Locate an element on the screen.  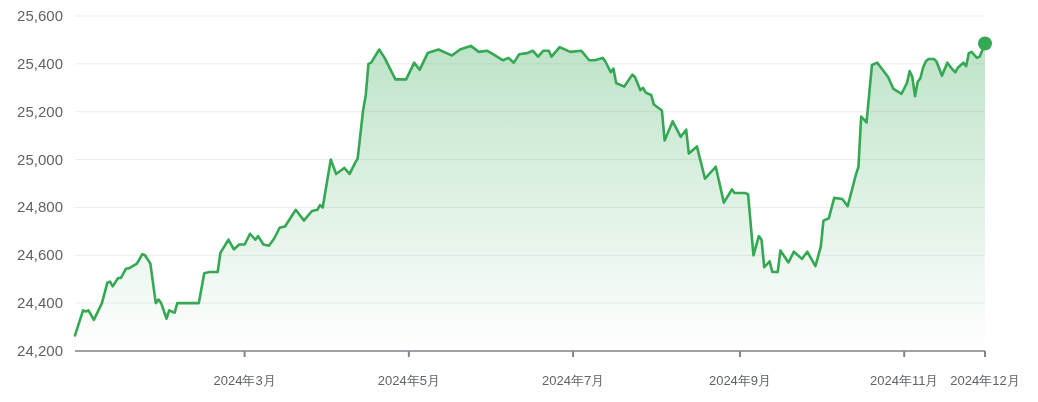
y-tick-label: 25,400 is located at coordinates (40, 63).